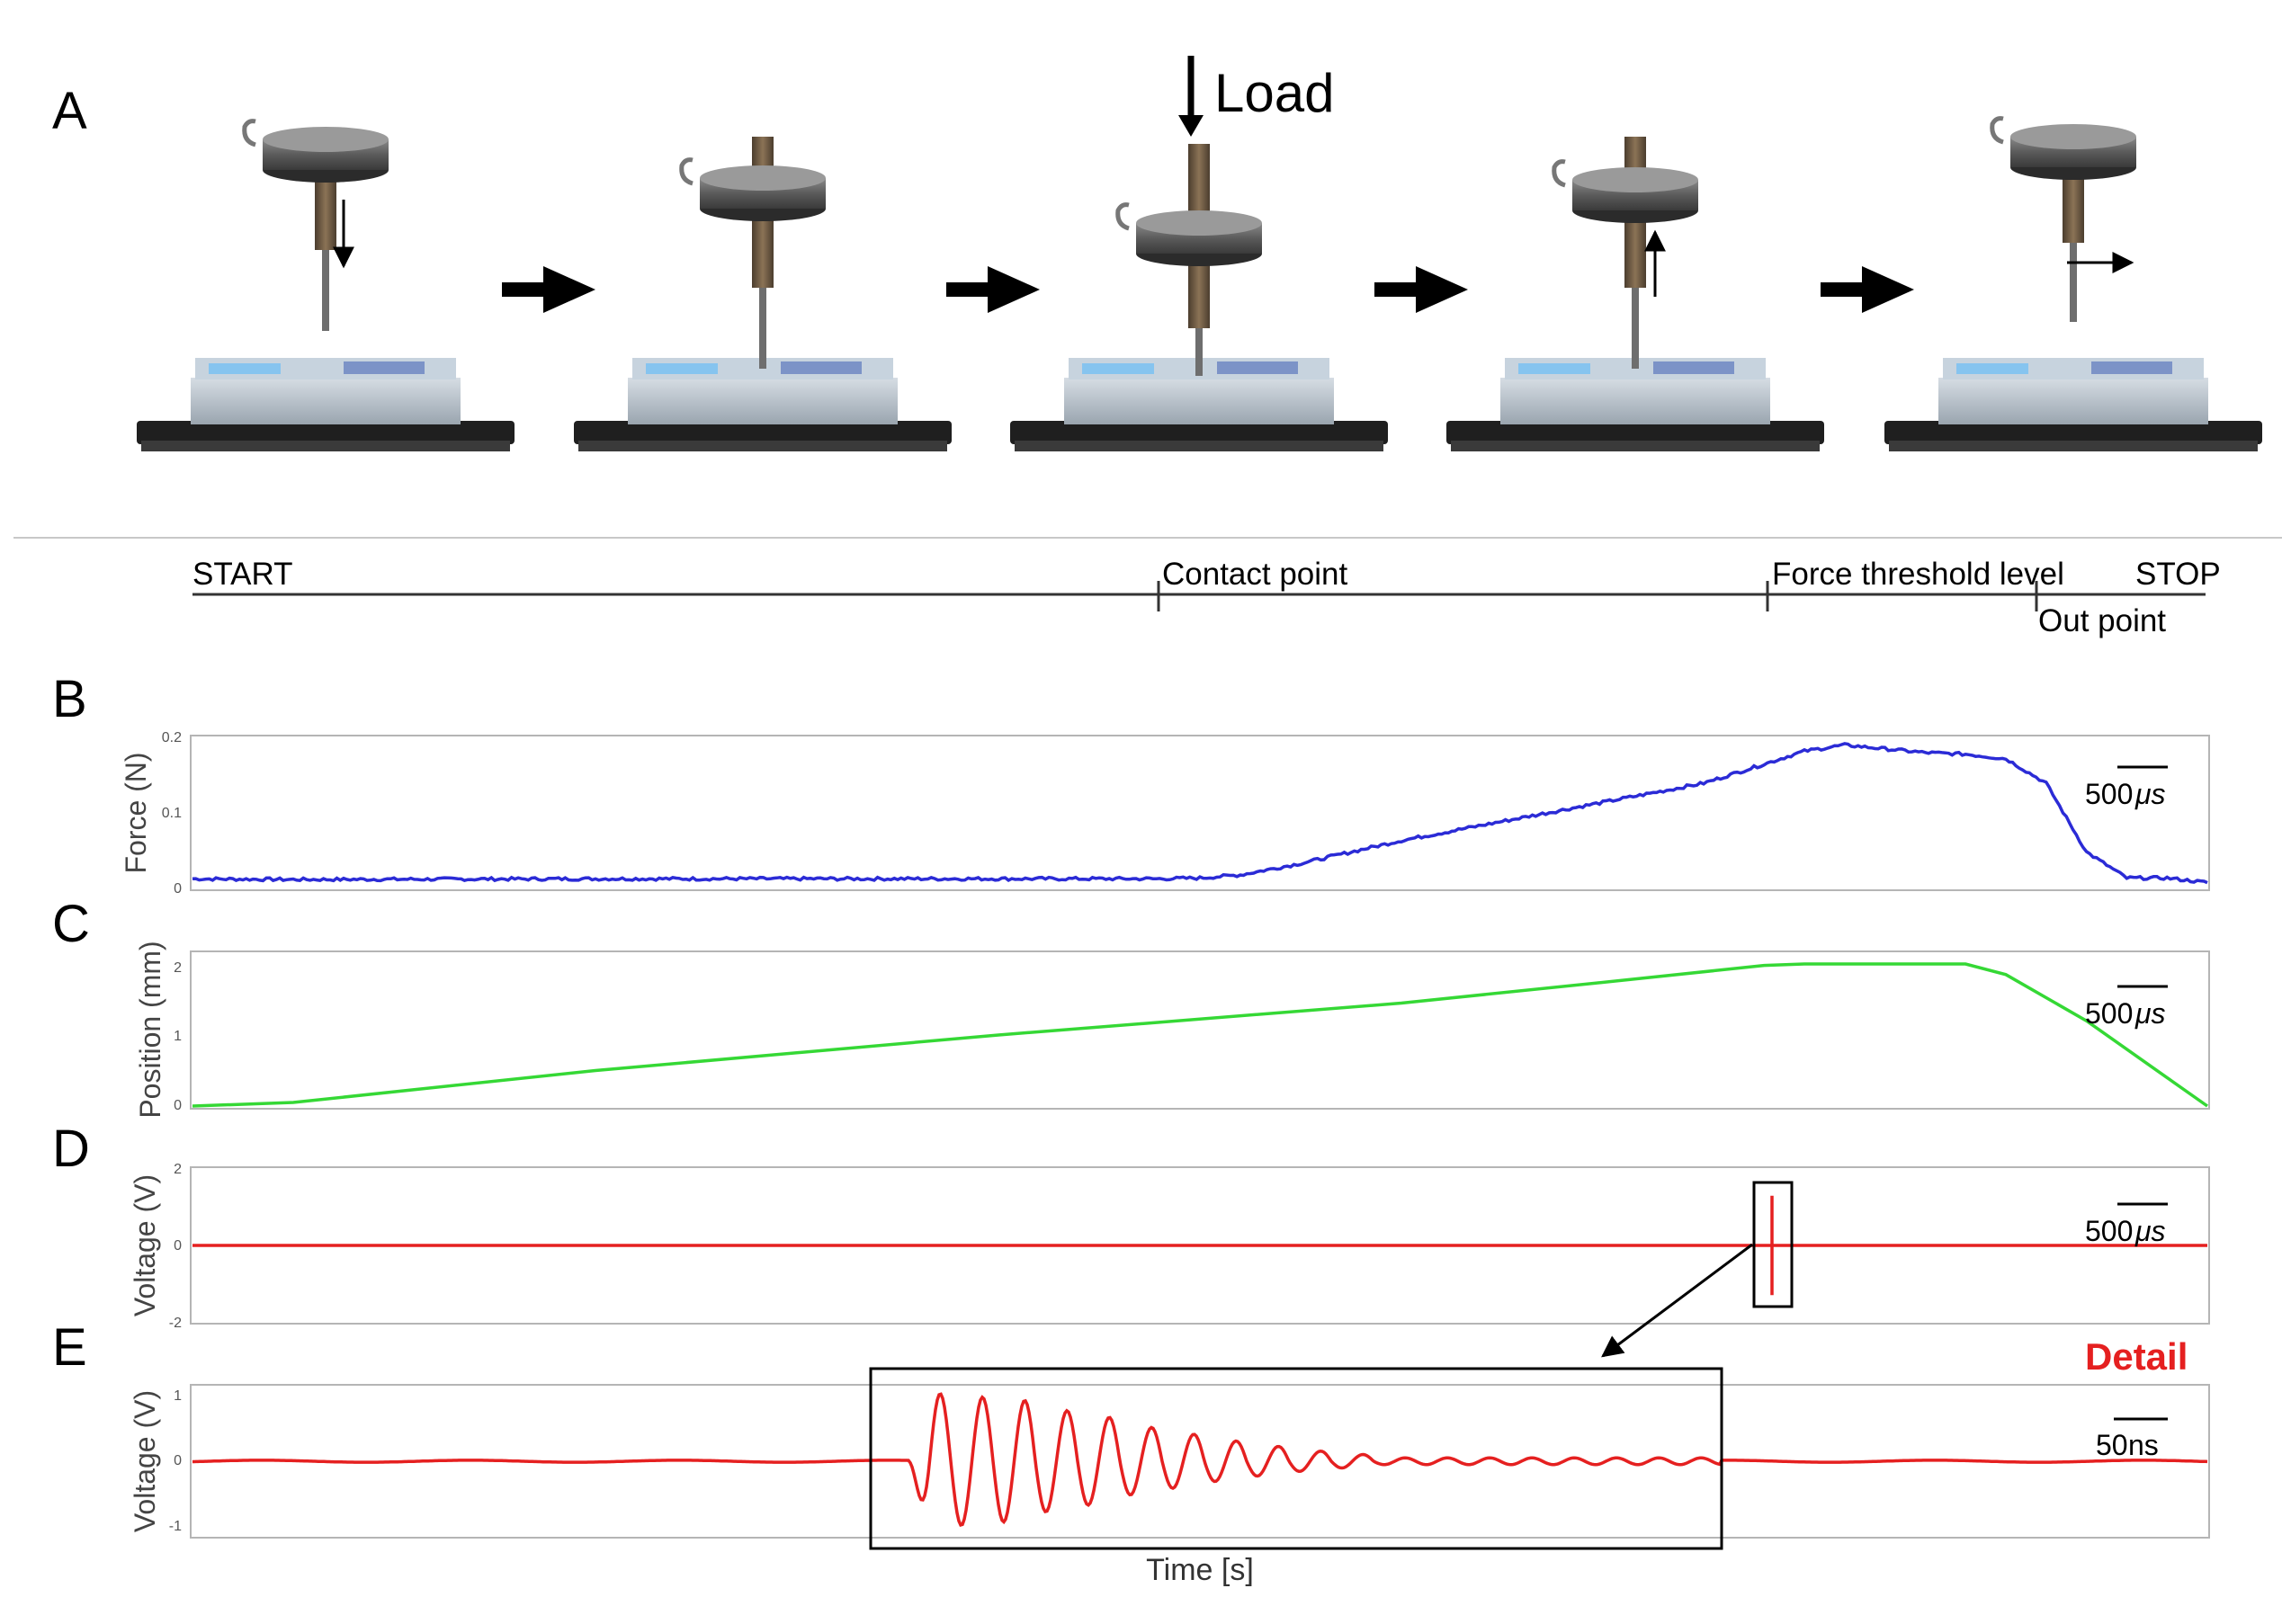 The width and height of the screenshot is (2282, 1624). Describe the element at coordinates (178, 1169) in the screenshot. I see `ytick-d-top: 2` at that location.